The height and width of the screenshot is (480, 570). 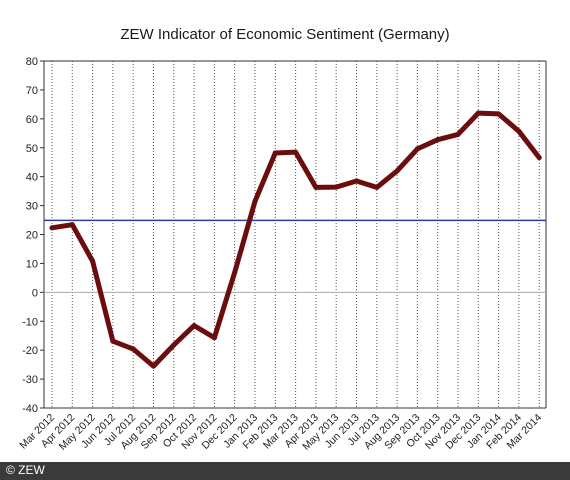 I want to click on y-tick-labels: -40 -30 -20 -10 0 10 20 30 40 50 60 70 80, so click(x=30, y=235).